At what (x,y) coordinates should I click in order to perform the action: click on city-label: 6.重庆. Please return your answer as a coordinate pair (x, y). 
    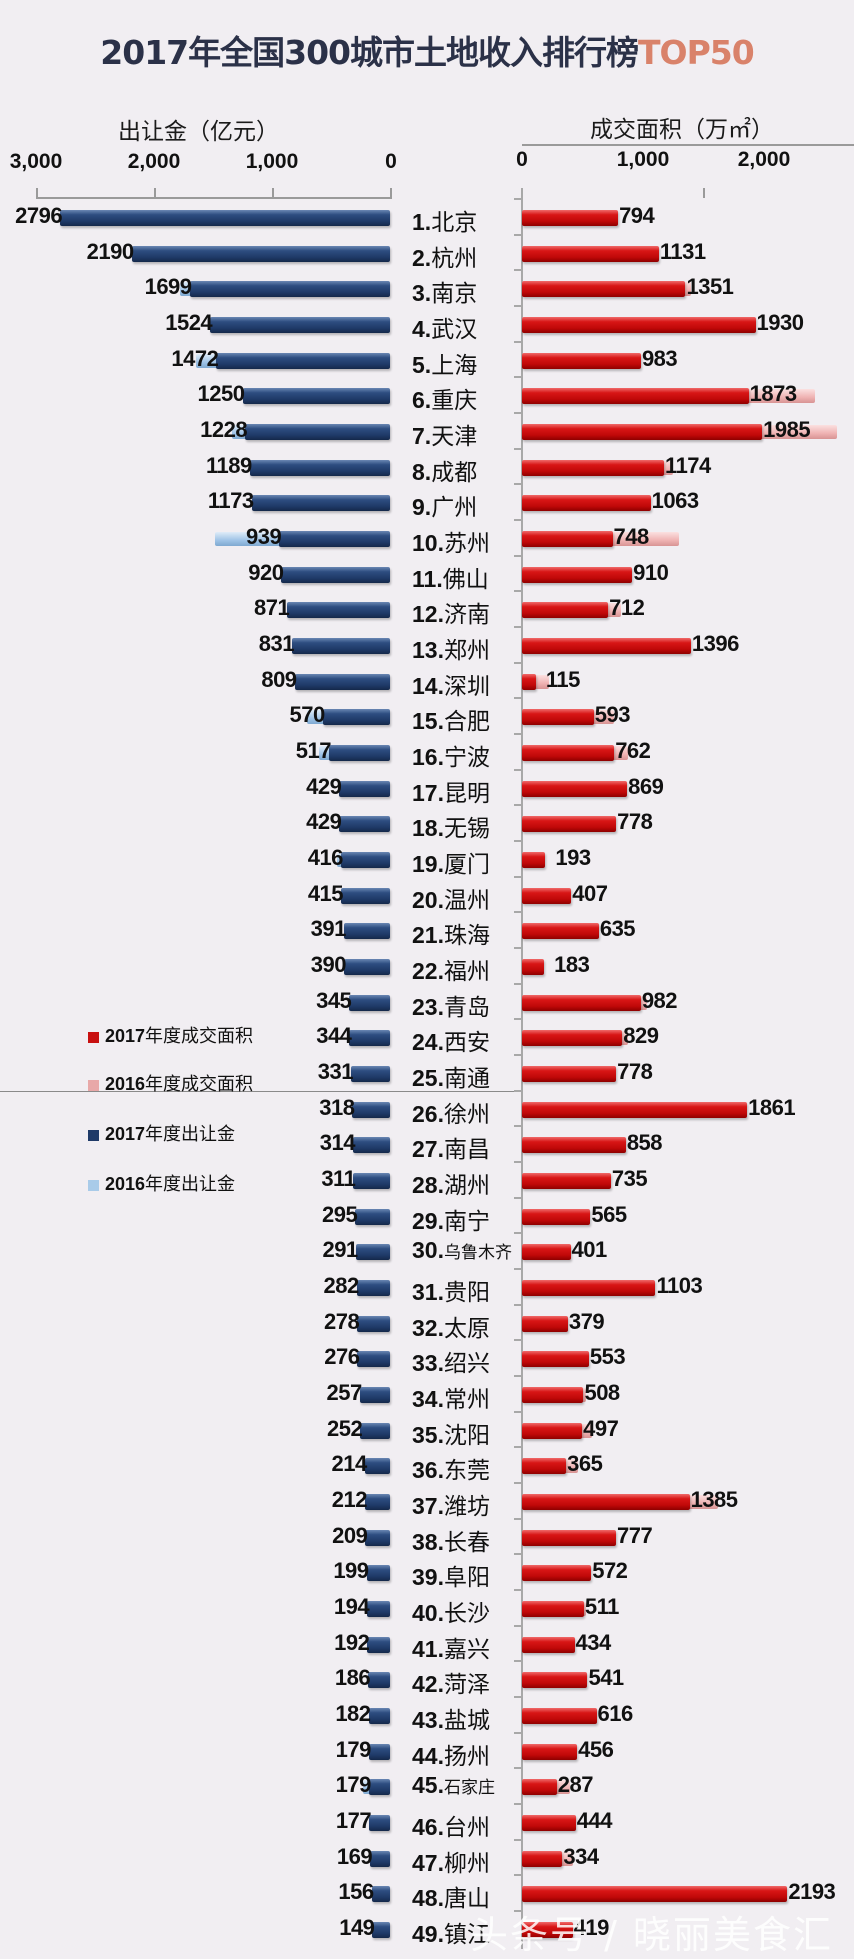
    Looking at the image, I should click on (444, 398).